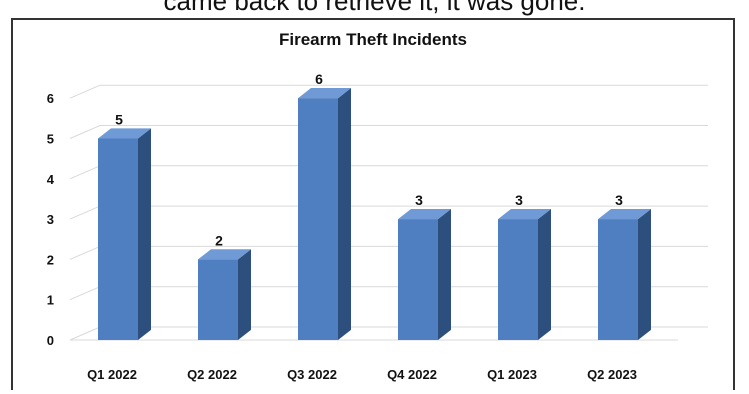 The height and width of the screenshot is (394, 749). I want to click on y-tick-label: 3, so click(50, 219).